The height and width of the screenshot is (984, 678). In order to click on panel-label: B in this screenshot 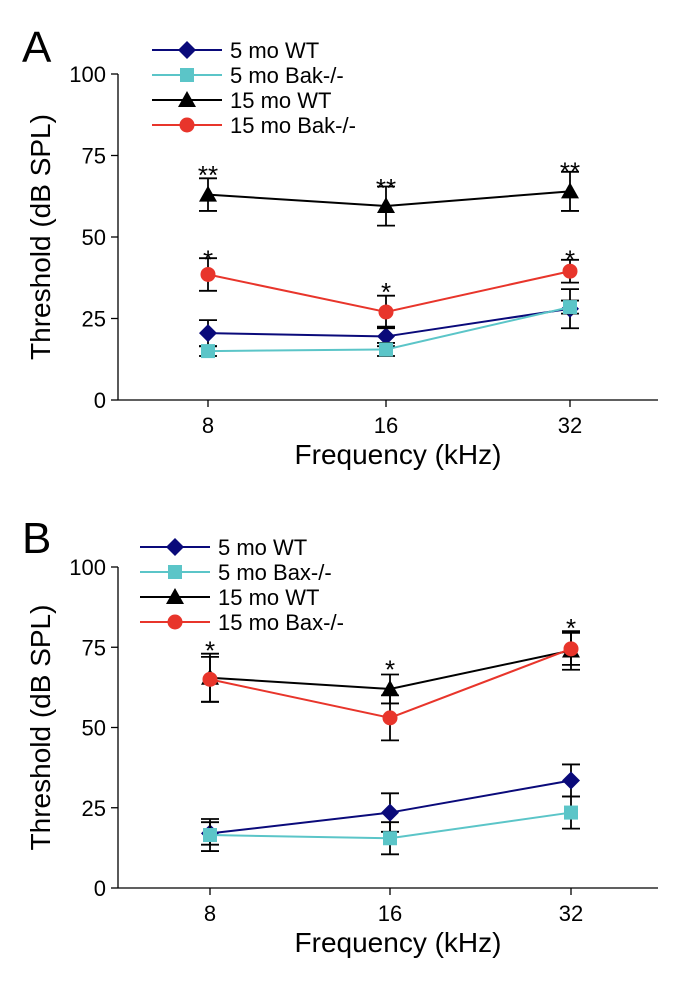, I will do `click(36, 538)`.